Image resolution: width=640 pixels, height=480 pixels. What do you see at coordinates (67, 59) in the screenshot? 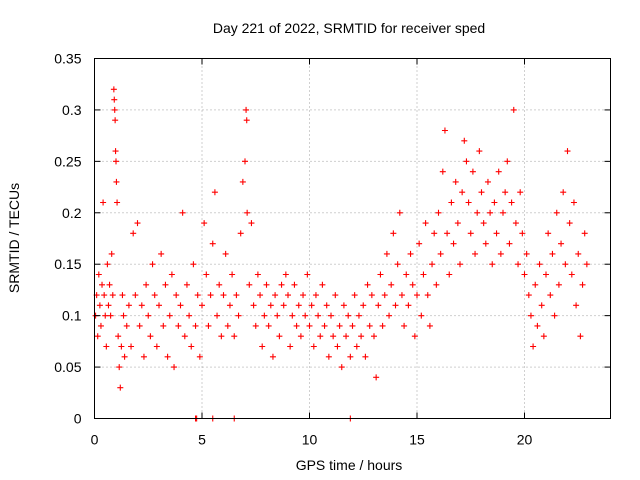
I see `y-tick-label: 0.35` at bounding box center [67, 59].